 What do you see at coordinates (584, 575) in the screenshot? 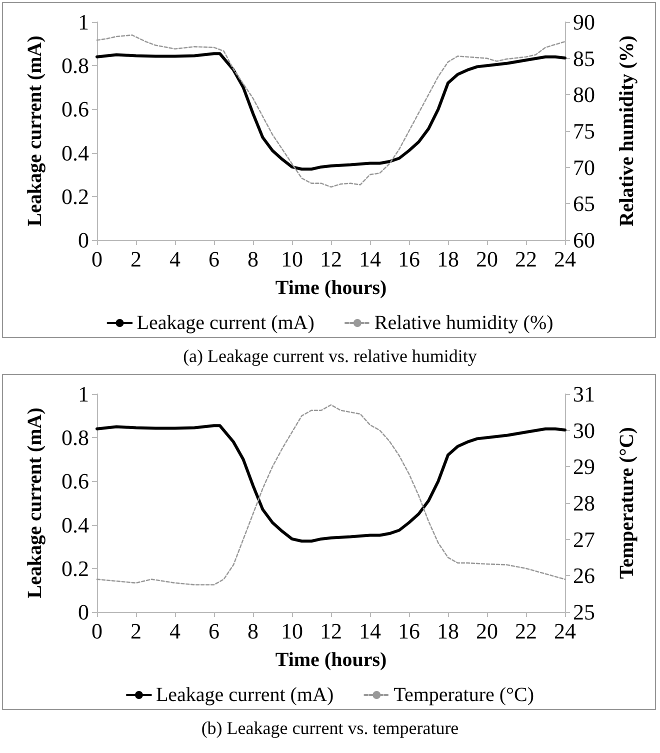
I see `y2-tick-label: 26` at bounding box center [584, 575].